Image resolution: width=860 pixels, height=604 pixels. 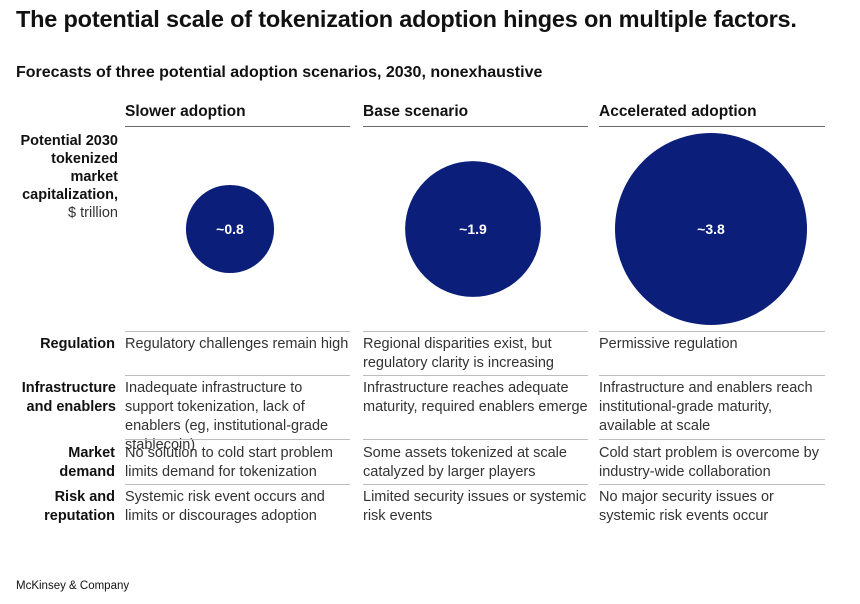 What do you see at coordinates (73, 586) in the screenshot?
I see `source-label: McKinsey & Company` at bounding box center [73, 586].